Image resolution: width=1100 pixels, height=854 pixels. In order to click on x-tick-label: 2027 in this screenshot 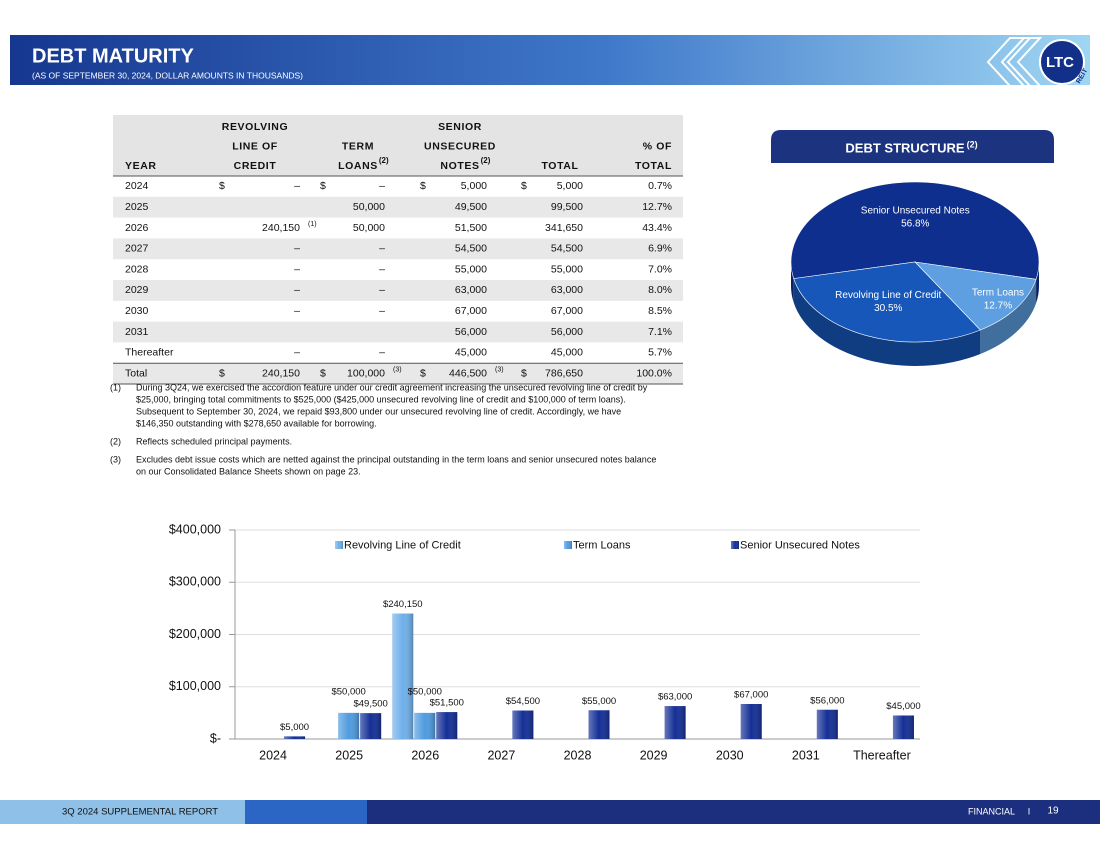, I will do `click(501, 755)`.